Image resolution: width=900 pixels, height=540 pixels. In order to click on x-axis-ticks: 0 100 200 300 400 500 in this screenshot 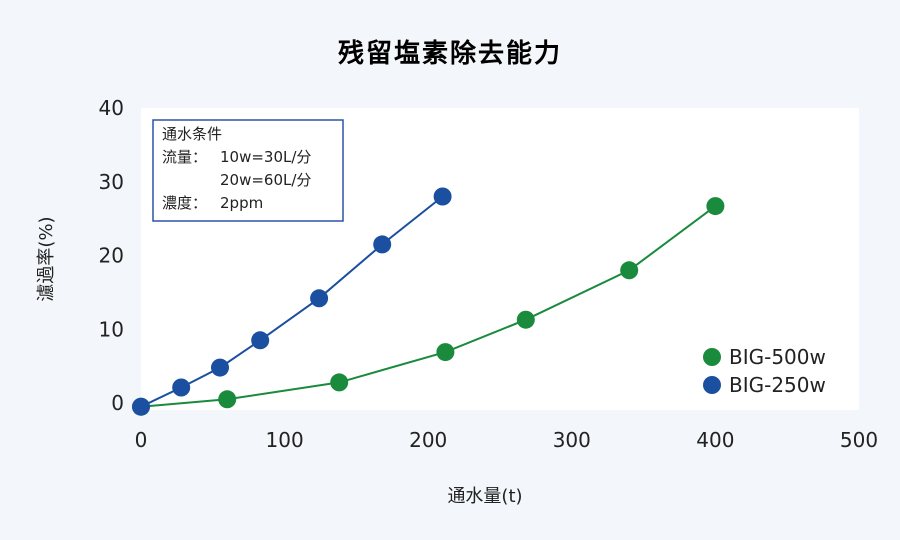, I will do `click(506, 440)`.